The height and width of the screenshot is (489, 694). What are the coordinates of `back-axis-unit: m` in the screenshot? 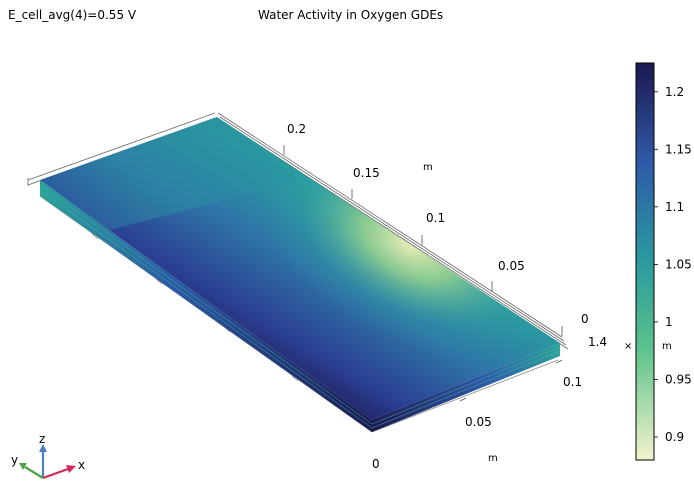 It's located at (428, 167).